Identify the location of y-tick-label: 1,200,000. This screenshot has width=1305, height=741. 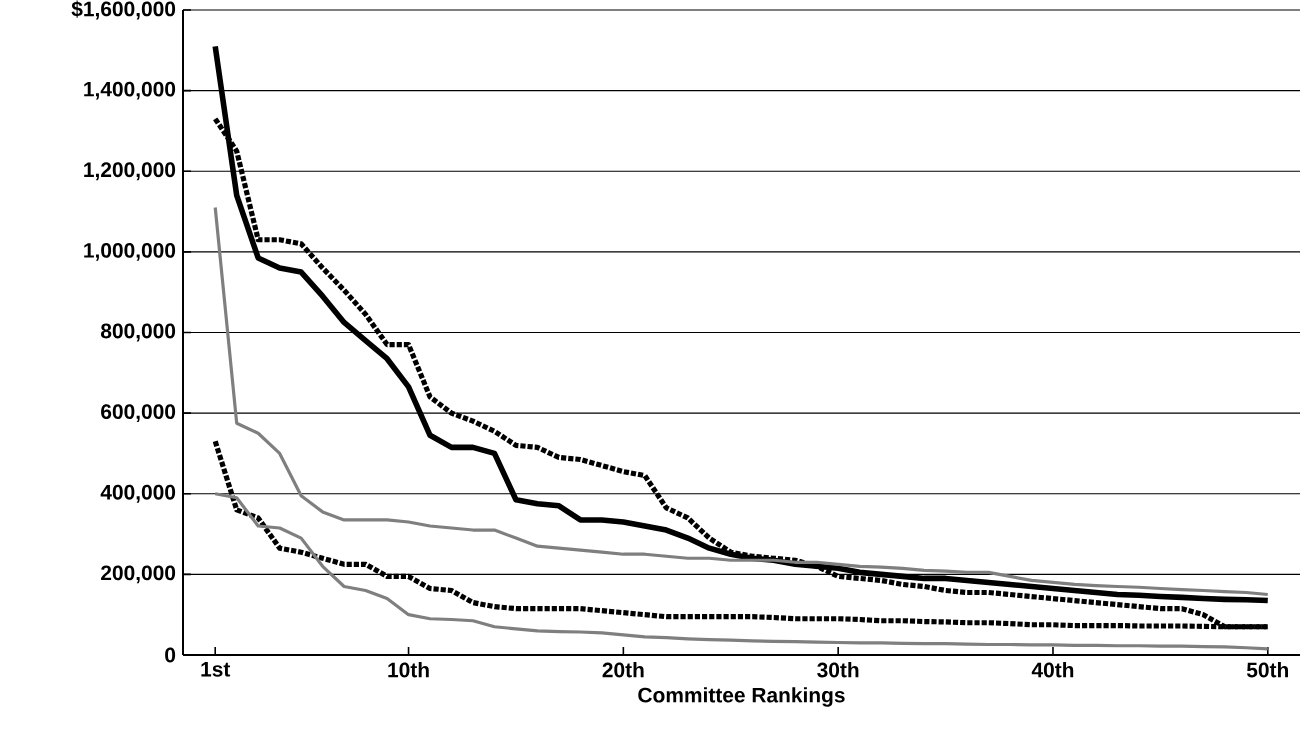
(130, 171).